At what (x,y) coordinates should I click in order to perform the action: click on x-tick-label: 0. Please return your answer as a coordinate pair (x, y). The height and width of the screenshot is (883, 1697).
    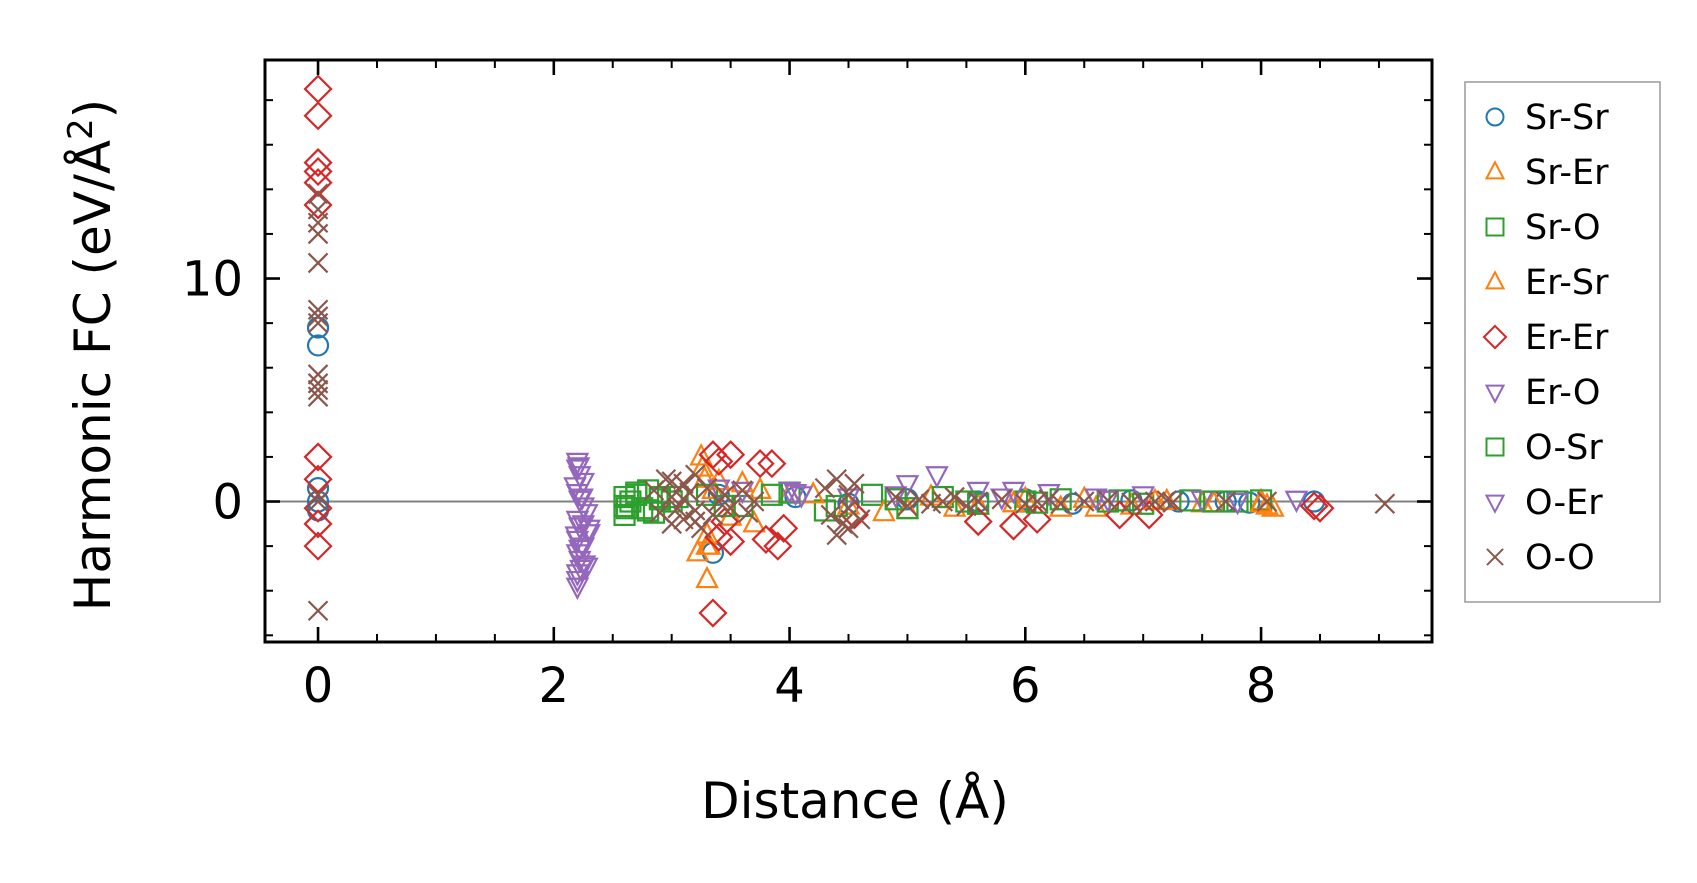
    Looking at the image, I should click on (318, 686).